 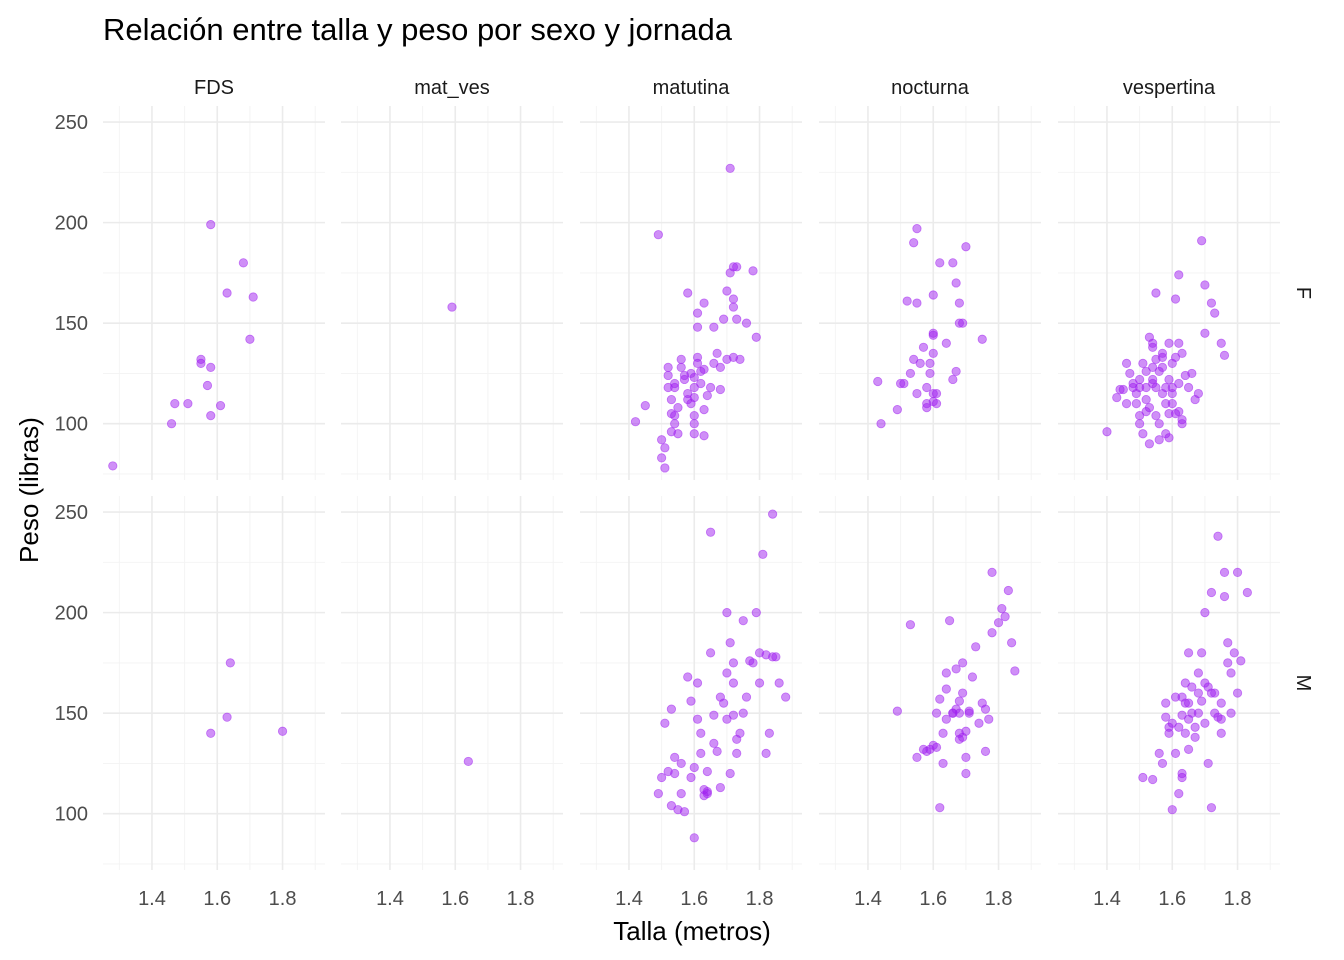 I want to click on x-tick-label: 1.6, so click(x=217, y=899).